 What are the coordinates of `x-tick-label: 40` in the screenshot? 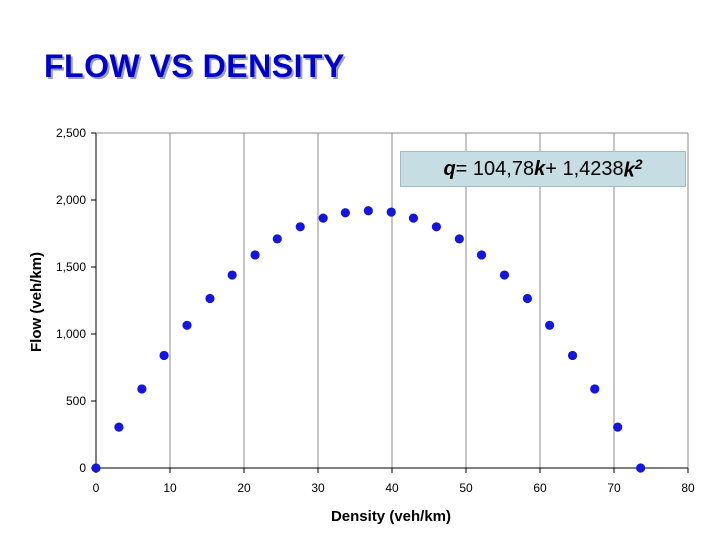 It's located at (392, 488).